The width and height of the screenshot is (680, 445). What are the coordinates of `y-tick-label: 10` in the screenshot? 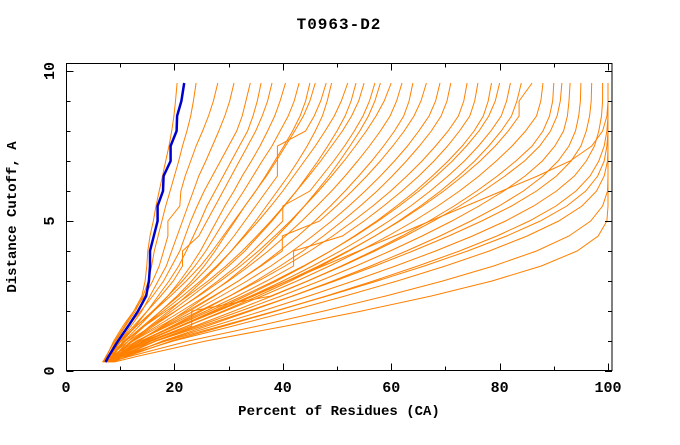 It's located at (50, 71).